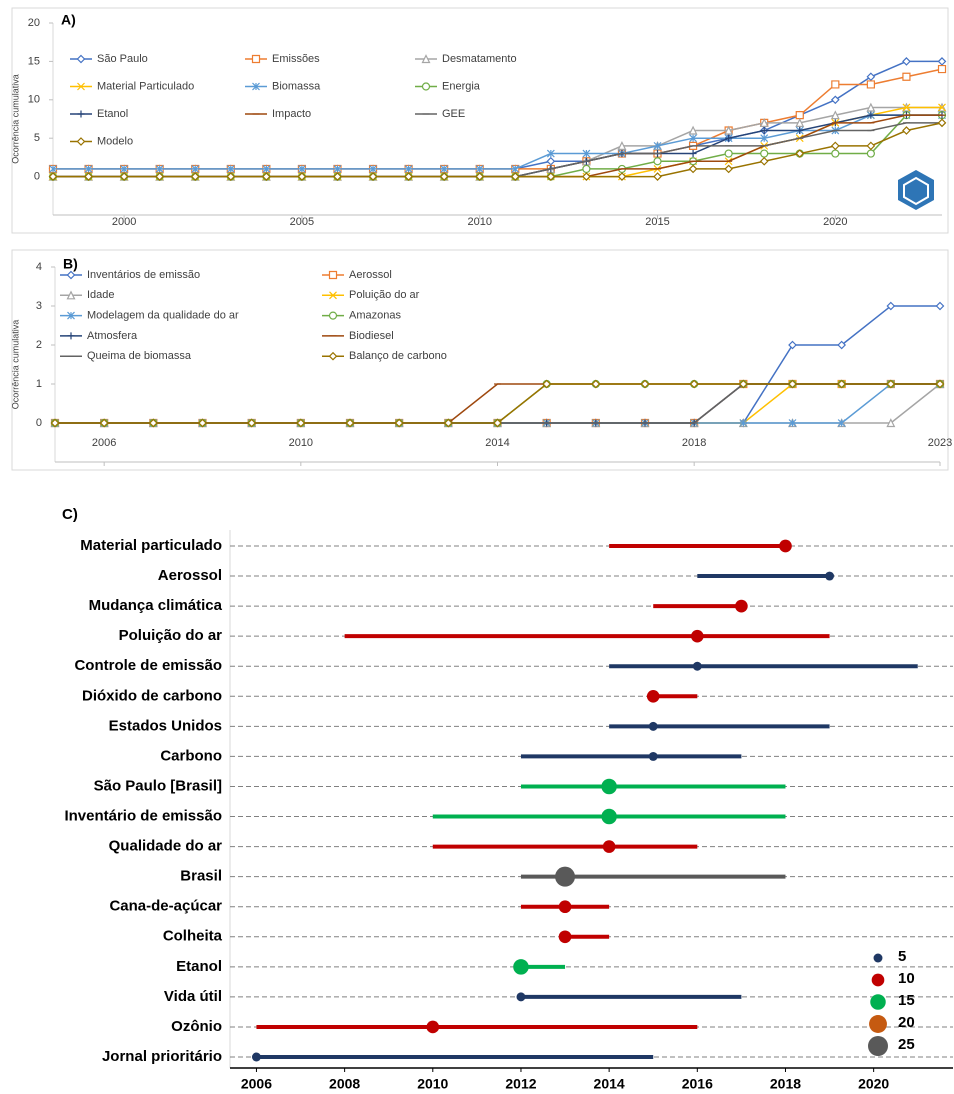  What do you see at coordinates (143, 275) in the screenshot?
I see `legend-label: Inventários de emissão` at bounding box center [143, 275].